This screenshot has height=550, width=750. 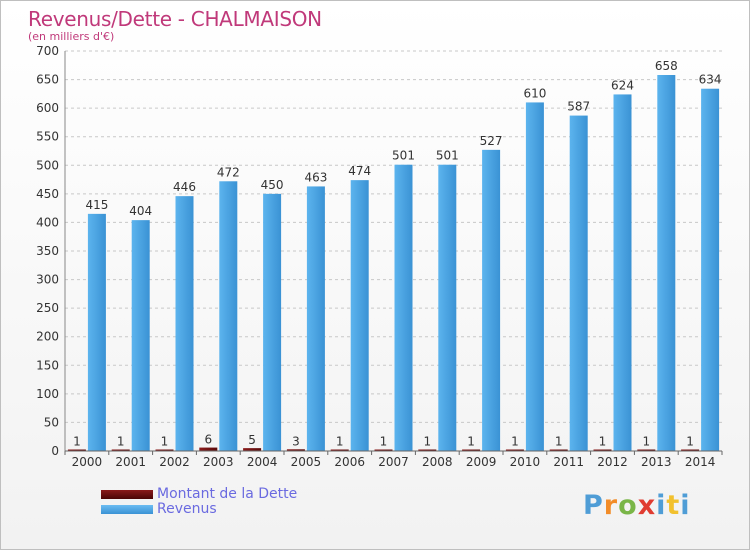 What do you see at coordinates (628, 505) in the screenshot?
I see `logo-letter: o` at bounding box center [628, 505].